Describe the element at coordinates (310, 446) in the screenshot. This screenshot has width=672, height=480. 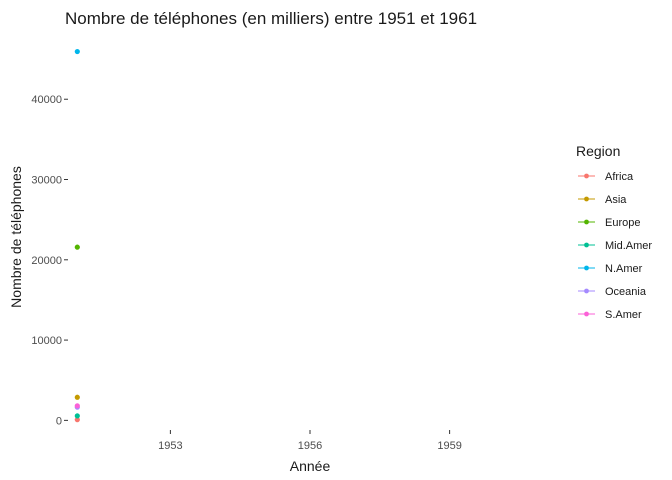
I see `x-tick-label: 1956` at that location.